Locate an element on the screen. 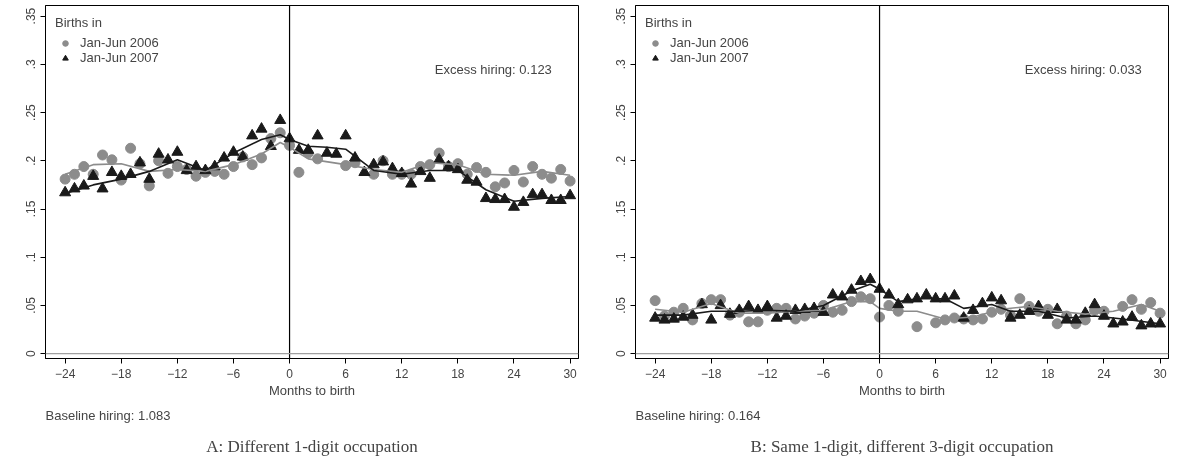  text: Baseline hiring: 0.164 is located at coordinates (698, 415).